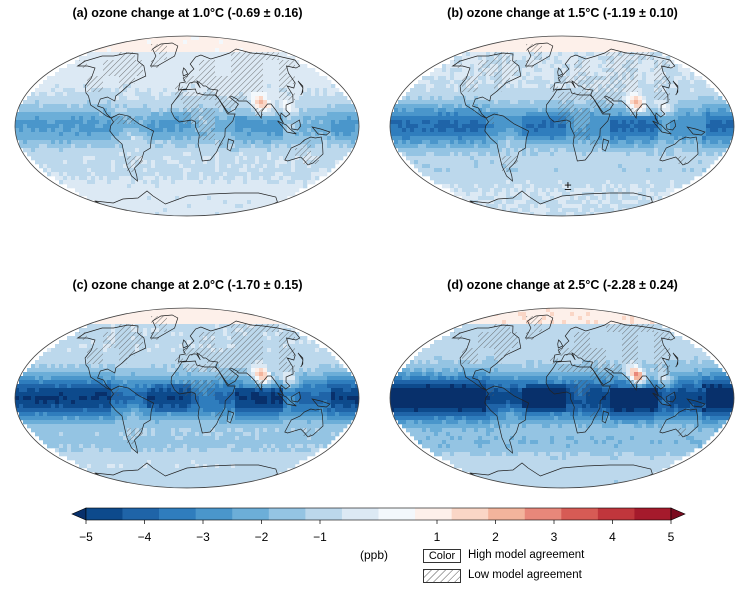 The image size is (750, 599). What do you see at coordinates (144, 537) in the screenshot?
I see `colorbar-tick-label: −4` at bounding box center [144, 537].